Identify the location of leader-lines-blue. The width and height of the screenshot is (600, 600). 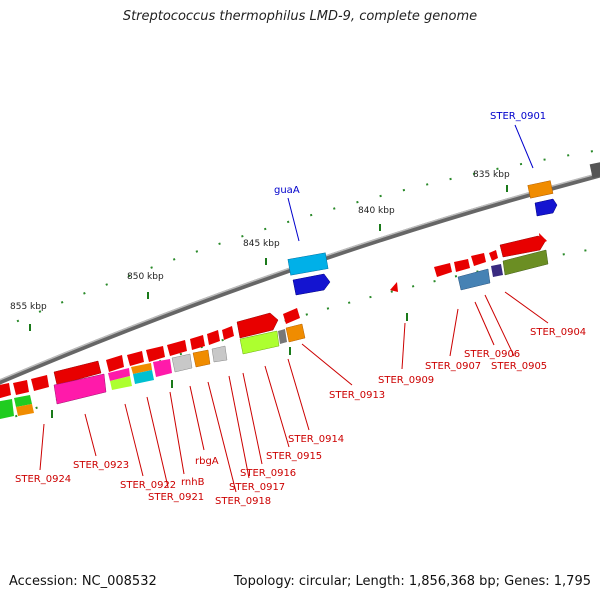
(410, 183).